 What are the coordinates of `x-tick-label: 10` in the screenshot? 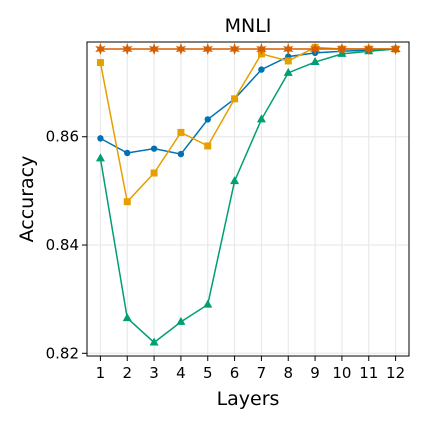 It's located at (341, 373).